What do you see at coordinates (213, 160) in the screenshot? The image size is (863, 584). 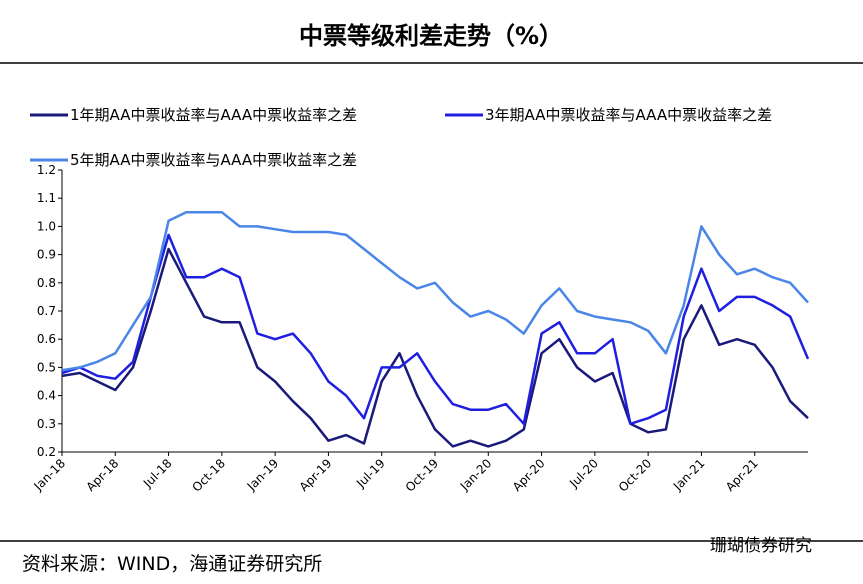 I see `legend-label: 5年期AA中票收益率与AAA中票收益率之差` at bounding box center [213, 160].